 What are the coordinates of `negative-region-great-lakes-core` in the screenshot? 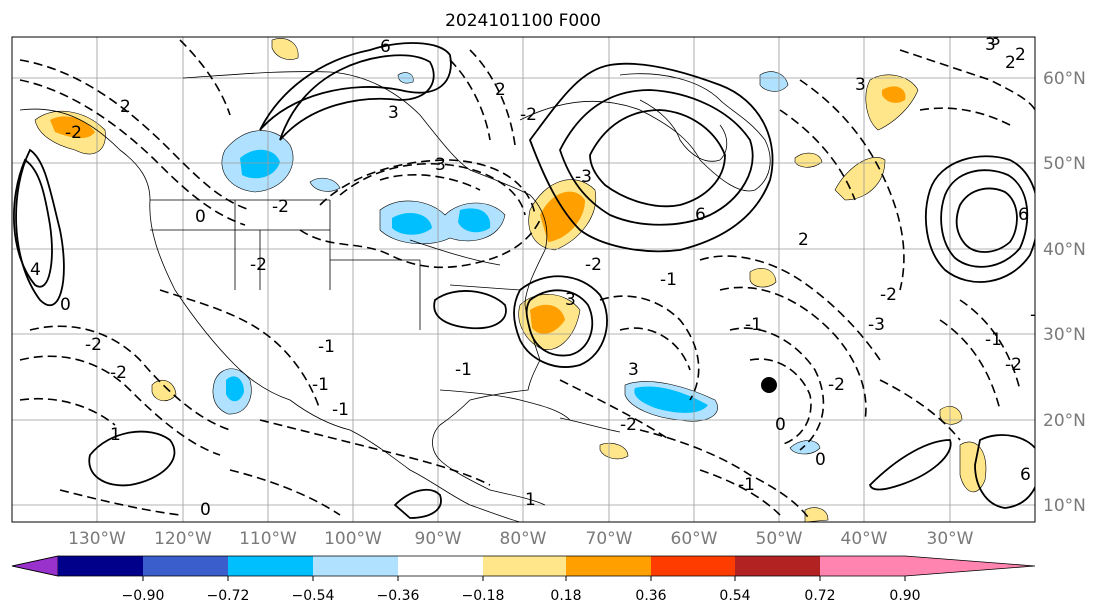 It's located at (412, 224).